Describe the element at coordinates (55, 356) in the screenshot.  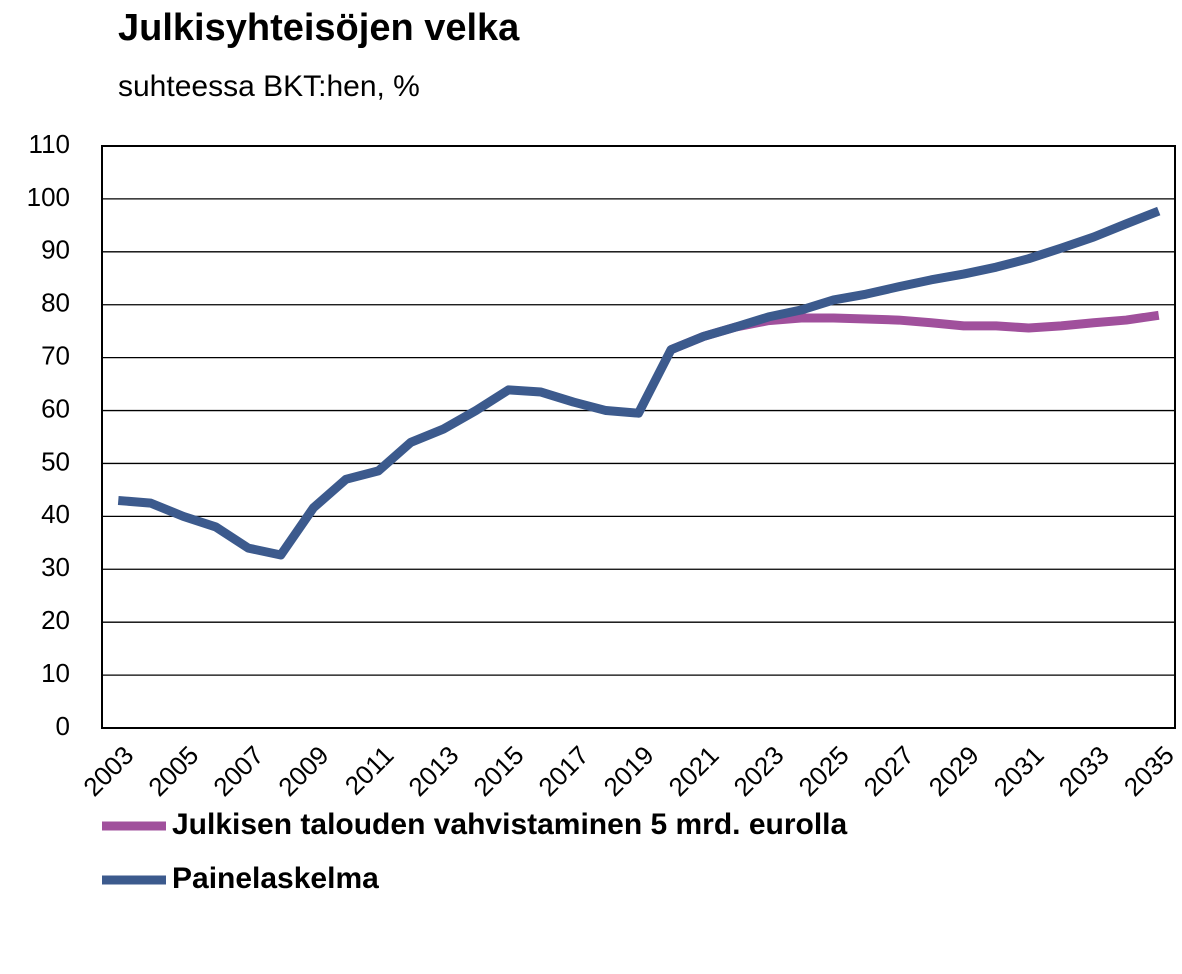
I see `y-tick-label: 70` at that location.